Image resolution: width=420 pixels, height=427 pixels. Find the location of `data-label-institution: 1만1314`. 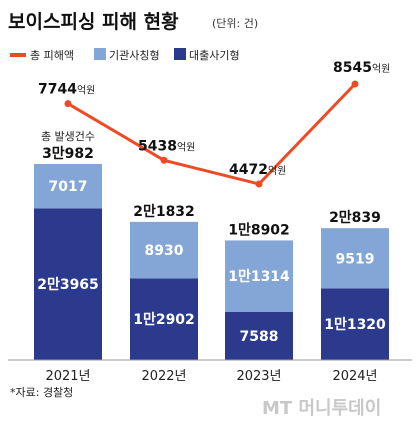

data-label-institution: 1만1314 is located at coordinates (259, 277).